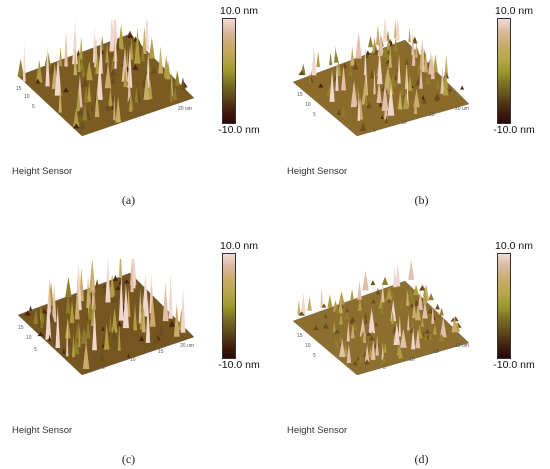 This screenshot has height=469, width=550. I want to click on colorbar-min-label: -10.0 nm, so click(239, 130).